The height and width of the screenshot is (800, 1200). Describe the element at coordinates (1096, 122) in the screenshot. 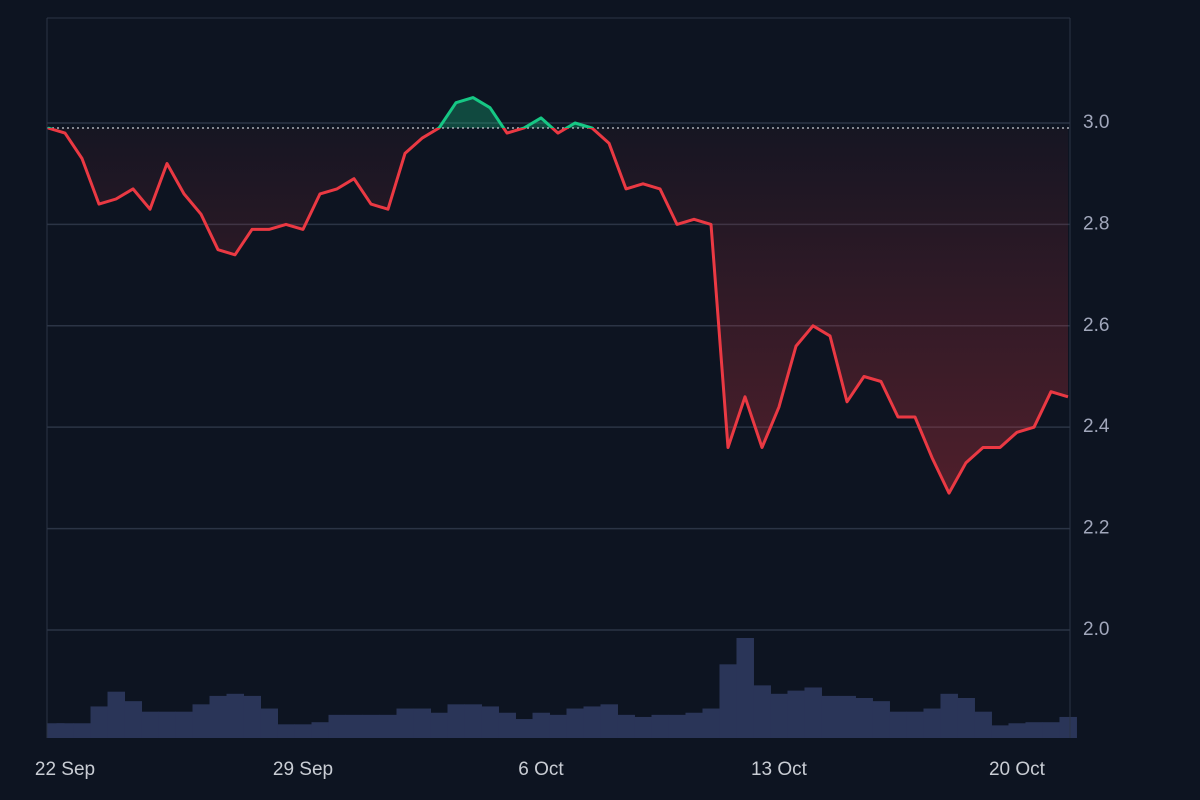

I see `y-tick-label: 3.0` at that location.